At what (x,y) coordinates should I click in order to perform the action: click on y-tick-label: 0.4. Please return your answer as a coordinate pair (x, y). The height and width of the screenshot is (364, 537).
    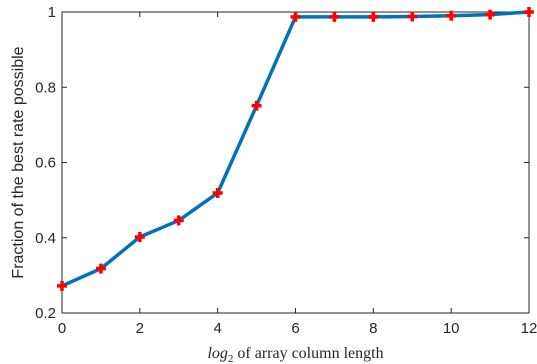
    Looking at the image, I should click on (45, 238).